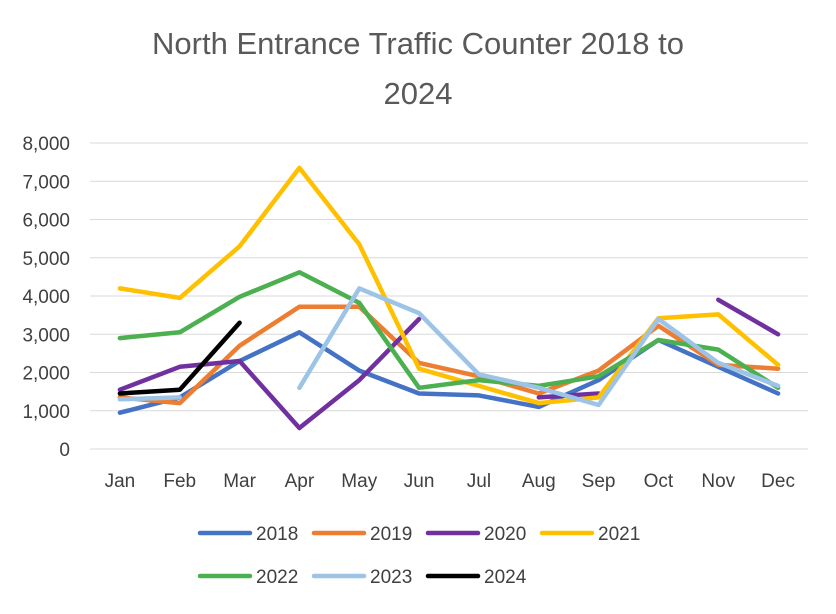  I want to click on series-line-2018, so click(449, 372).